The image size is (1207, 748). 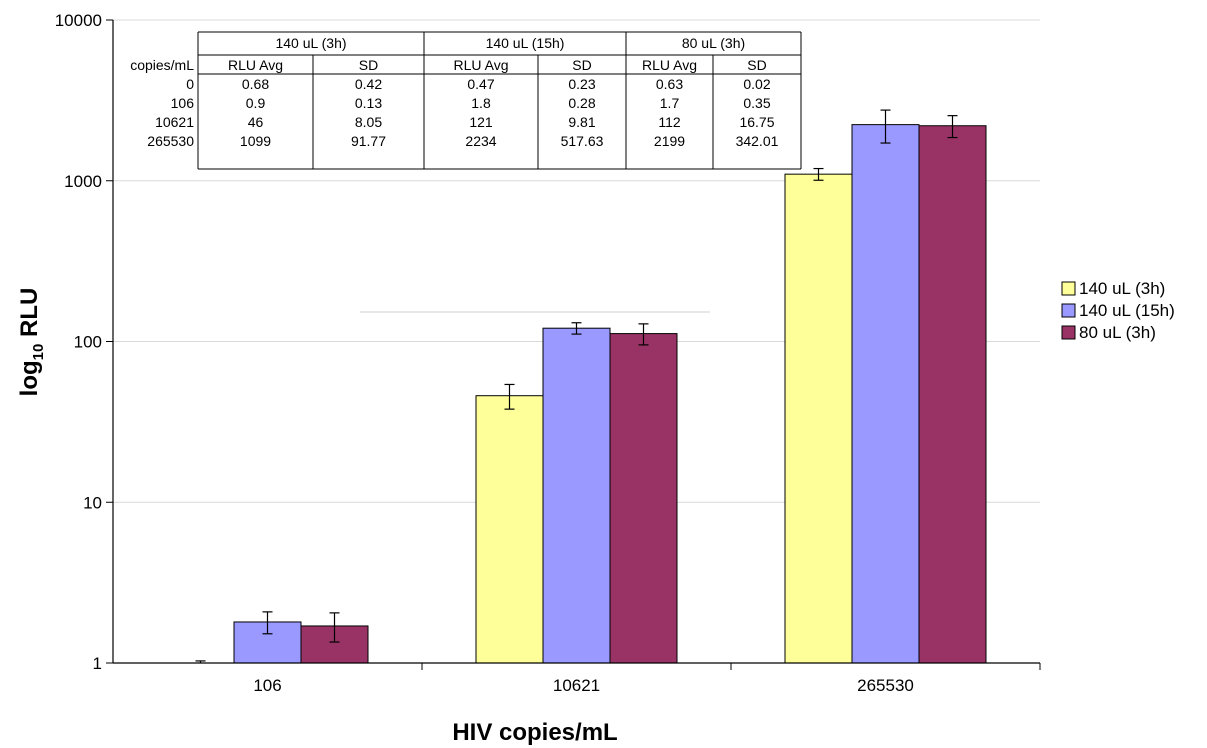 I want to click on table-cell-2-0: 46, so click(x=256, y=122).